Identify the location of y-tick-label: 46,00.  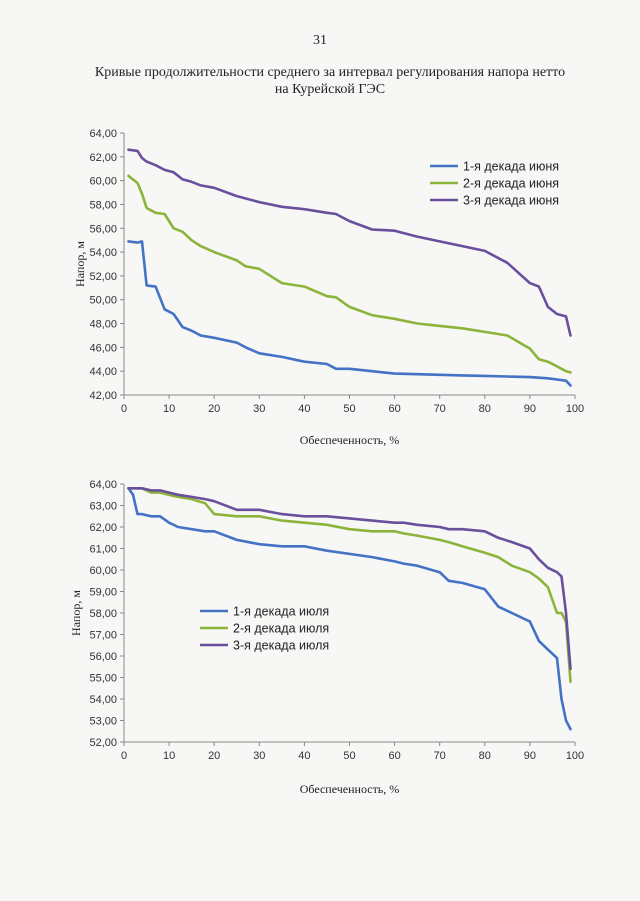
(103, 348).